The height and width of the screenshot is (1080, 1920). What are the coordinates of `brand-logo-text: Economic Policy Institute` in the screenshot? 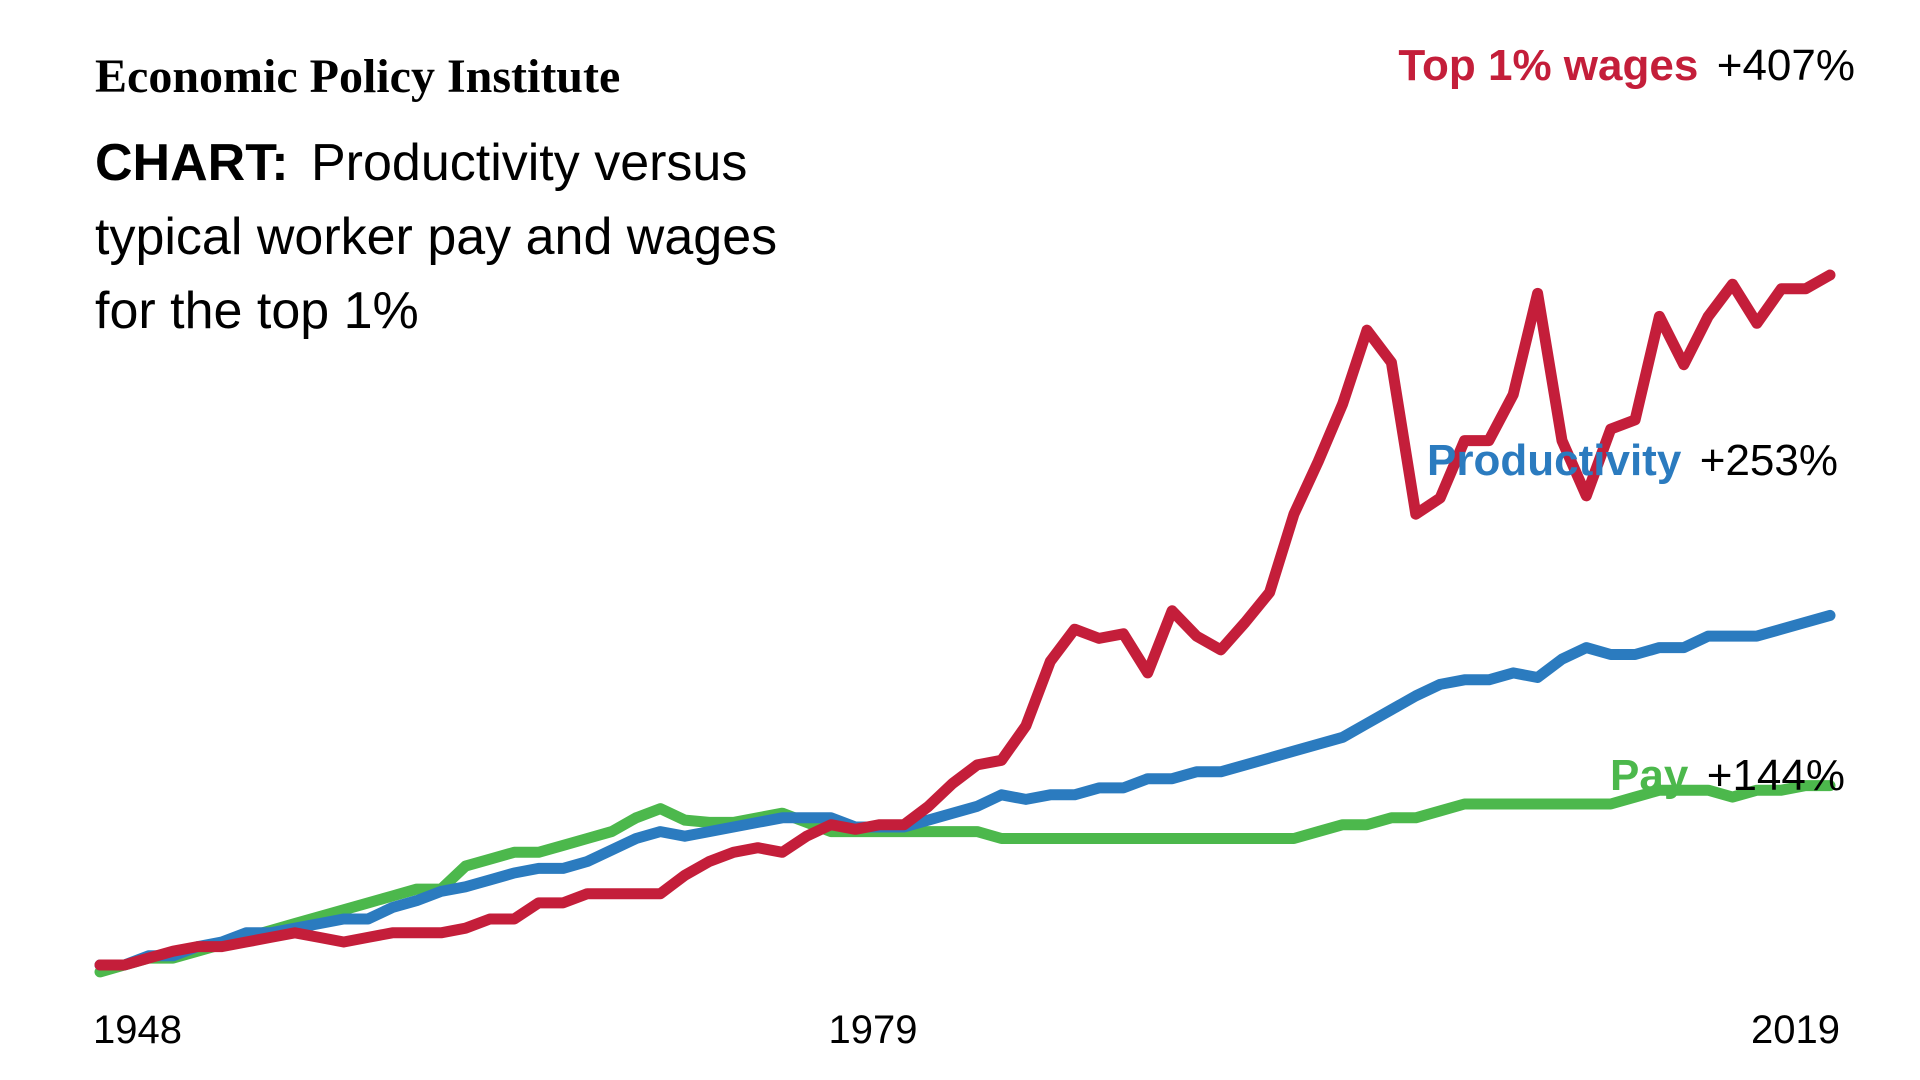 It's located at (357, 76).